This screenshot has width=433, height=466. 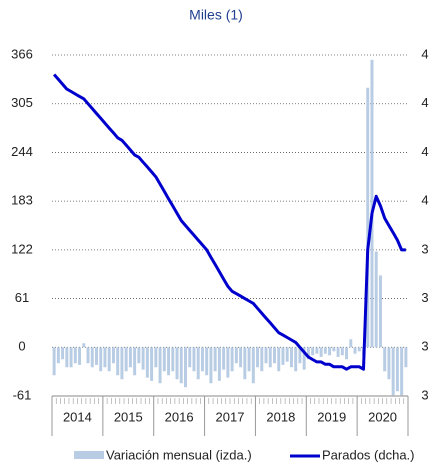 I want to click on y-tick-label: 366, so click(x=22, y=53).